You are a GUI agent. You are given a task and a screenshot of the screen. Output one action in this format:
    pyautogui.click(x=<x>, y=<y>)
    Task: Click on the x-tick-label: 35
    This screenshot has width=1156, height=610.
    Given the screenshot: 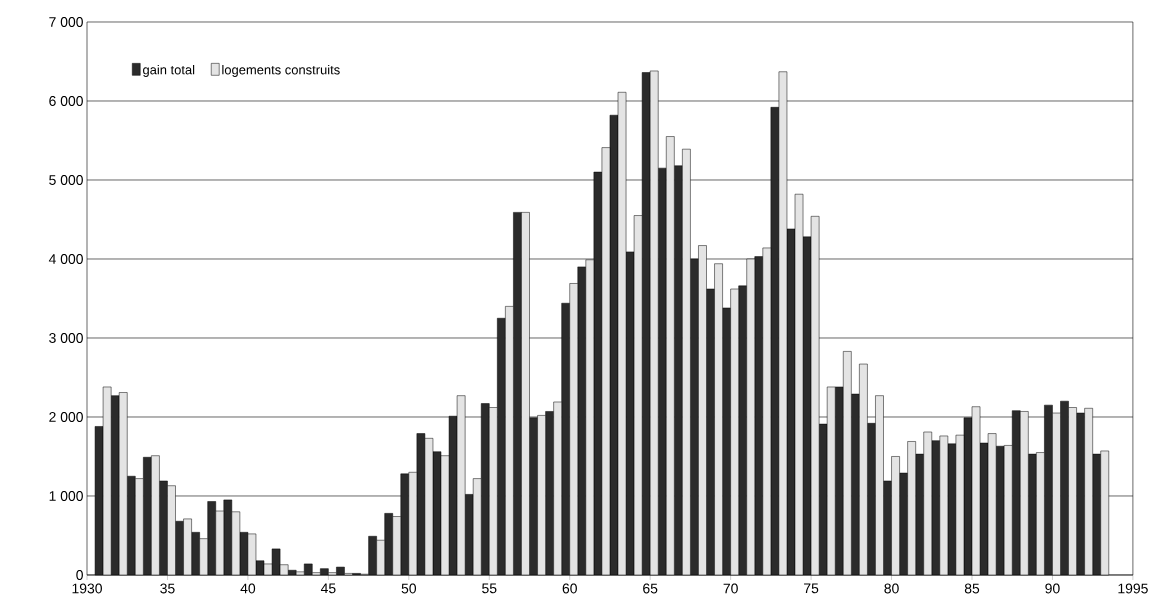 What is the action you would take?
    pyautogui.click(x=167, y=588)
    